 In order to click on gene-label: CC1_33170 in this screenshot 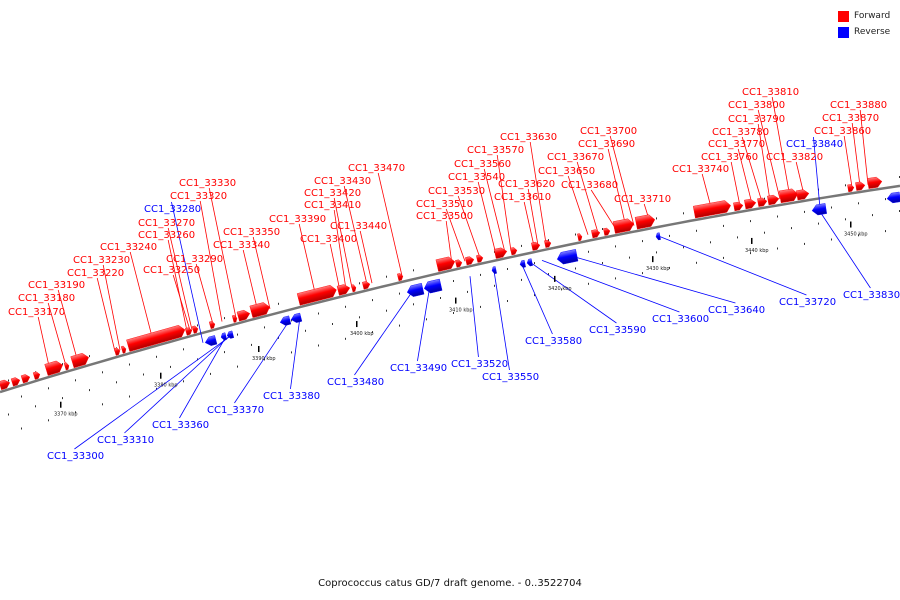, I will do `click(36, 312)`.